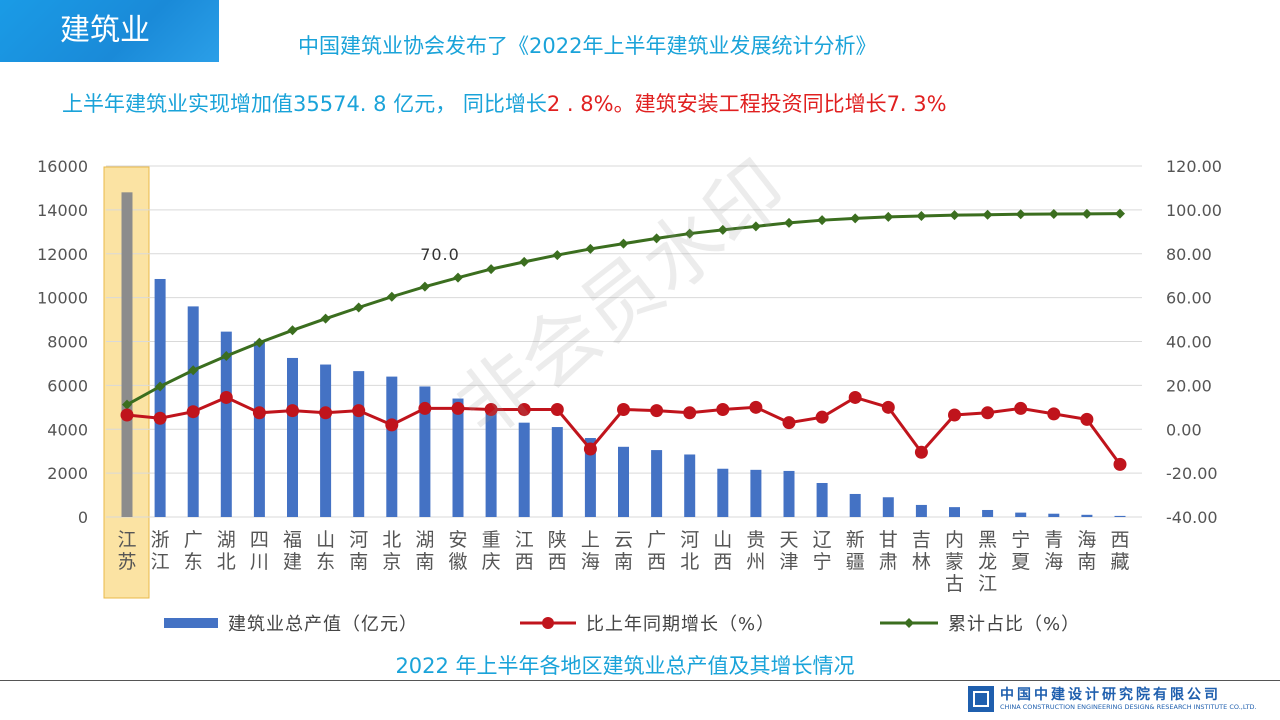 The image size is (1280, 720). I want to click on bar-黑龙江, so click(988, 513).